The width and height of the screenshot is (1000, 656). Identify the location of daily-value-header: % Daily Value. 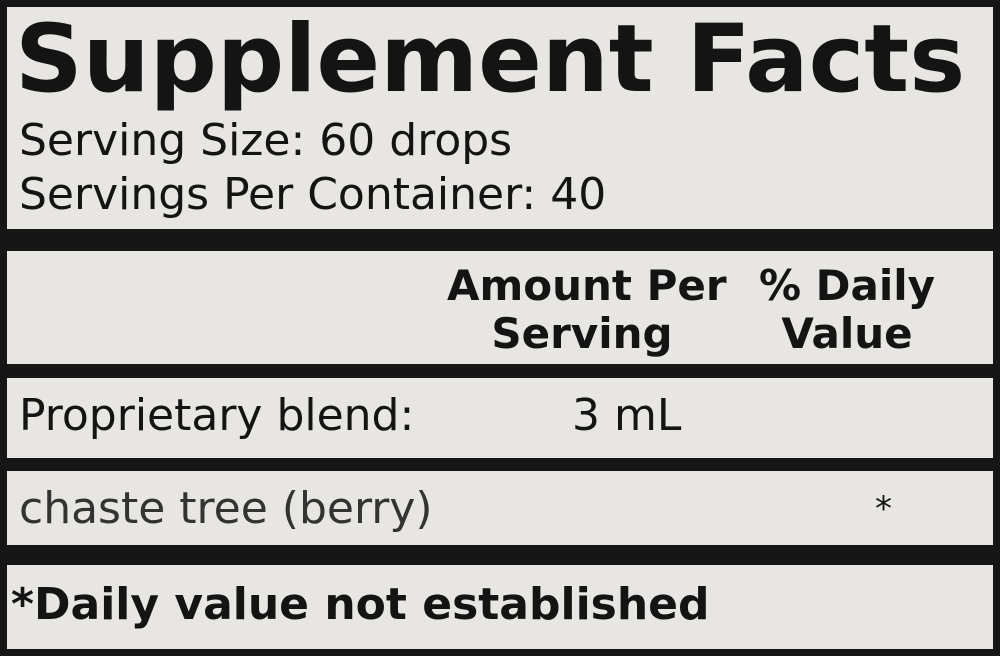
(847, 310).